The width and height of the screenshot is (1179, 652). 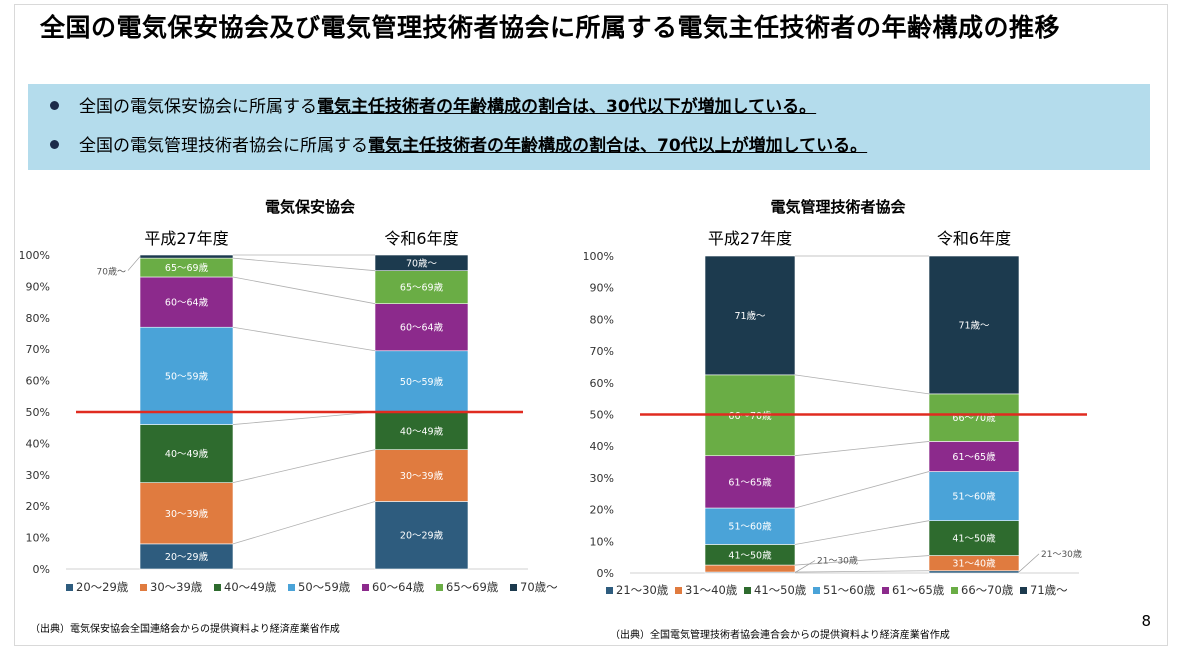 I want to click on data-label: 20～29歳, so click(x=422, y=536).